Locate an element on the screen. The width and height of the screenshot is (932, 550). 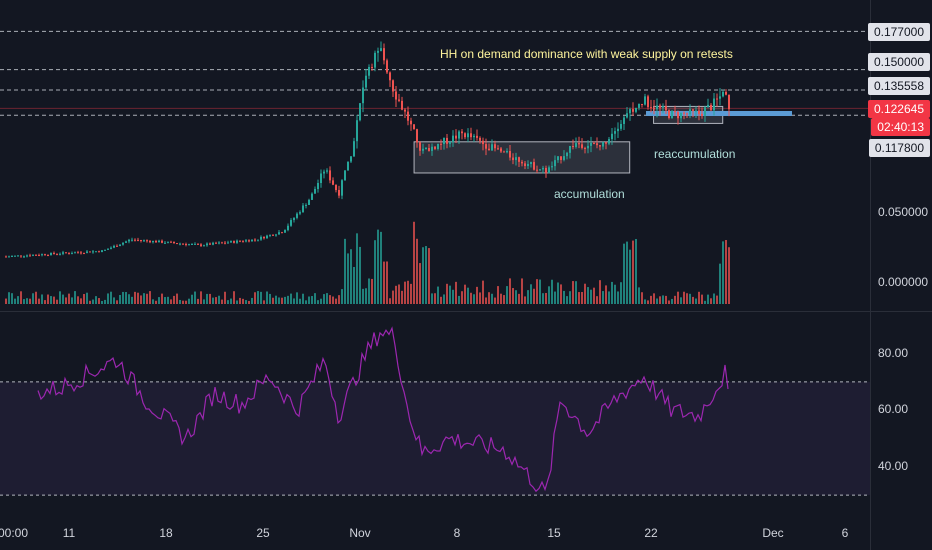
time-tick: Nov is located at coordinates (360, 533).